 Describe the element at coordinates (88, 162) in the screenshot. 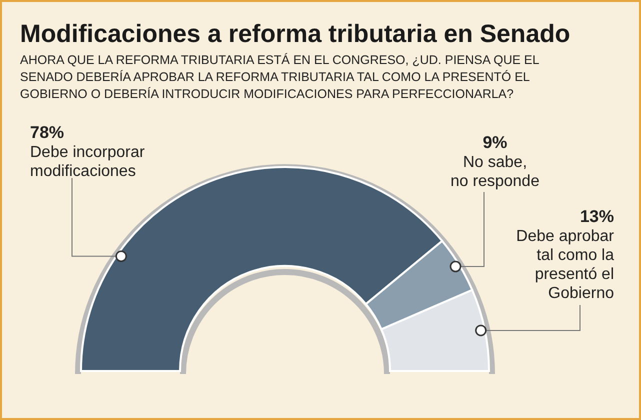

I see `slice-label: Debe incorporar modificaciones` at that location.